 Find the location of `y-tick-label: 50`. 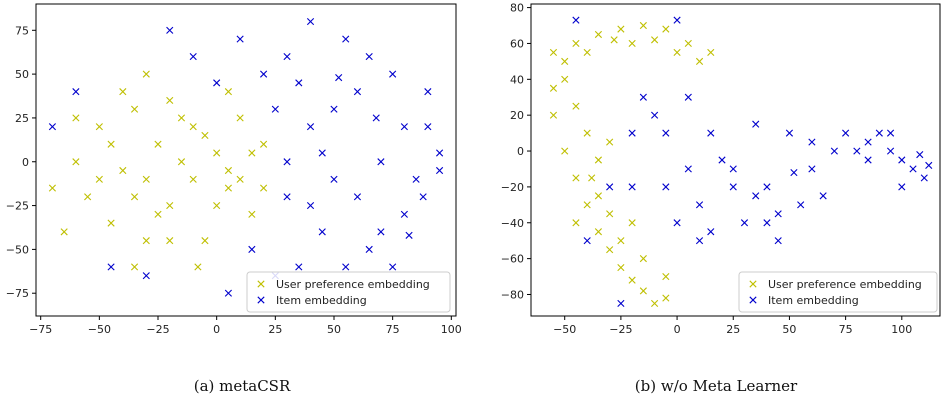

y-tick-label: 50 is located at coordinates (22, 74).